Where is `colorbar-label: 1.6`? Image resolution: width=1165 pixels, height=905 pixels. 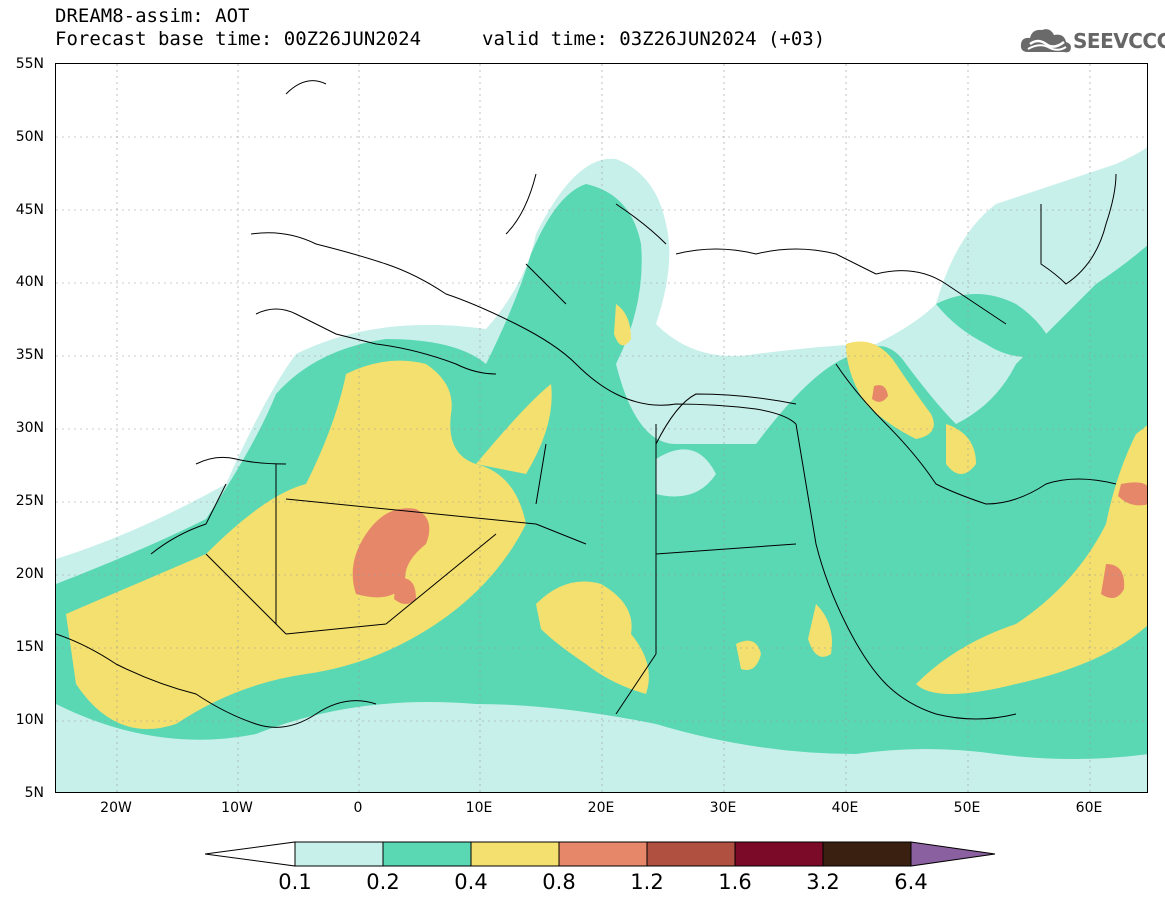
colorbar-label: 1.6 is located at coordinates (735, 882).